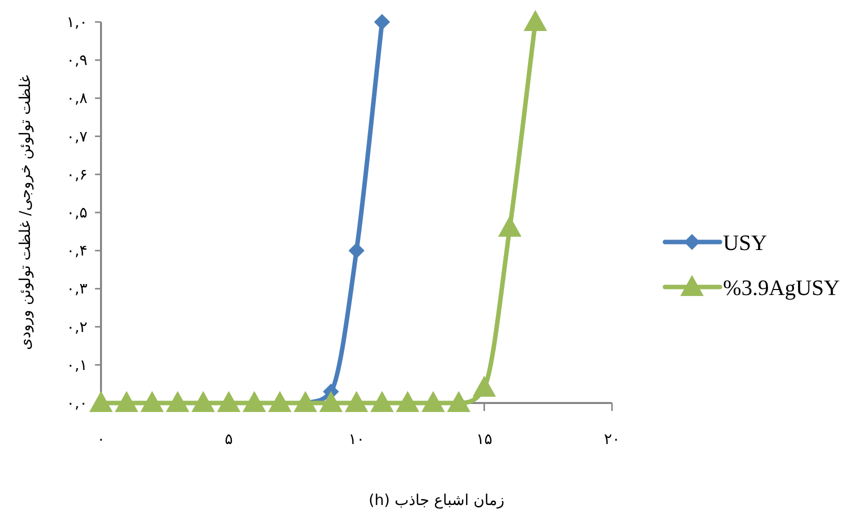  What do you see at coordinates (77, 98) in the screenshot?
I see `y-tick-label: ۰,۸` at bounding box center [77, 98].